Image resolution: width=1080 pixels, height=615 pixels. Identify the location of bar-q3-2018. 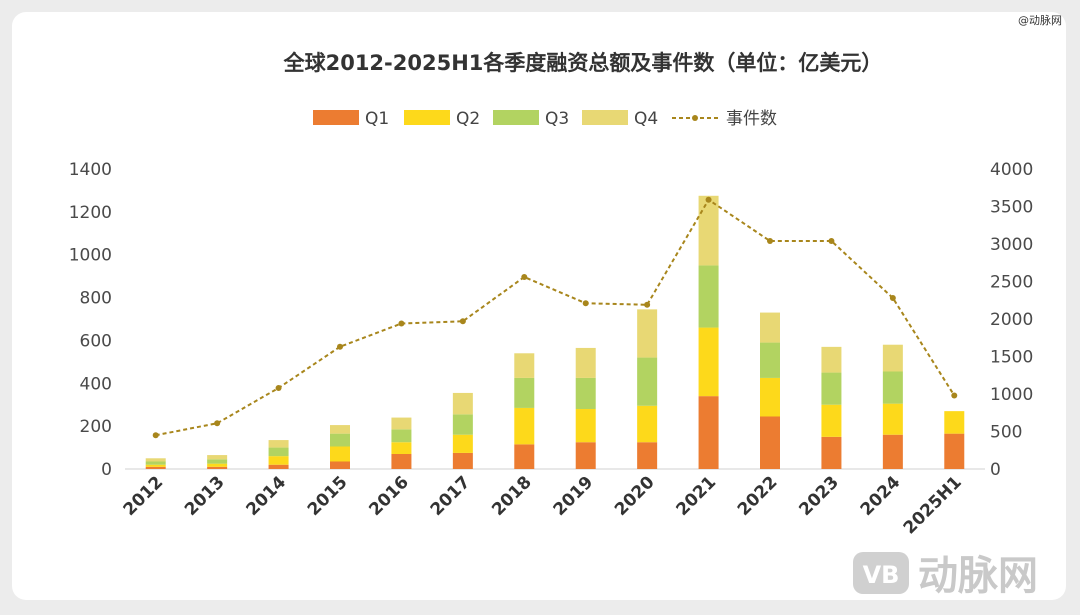
(524, 392).